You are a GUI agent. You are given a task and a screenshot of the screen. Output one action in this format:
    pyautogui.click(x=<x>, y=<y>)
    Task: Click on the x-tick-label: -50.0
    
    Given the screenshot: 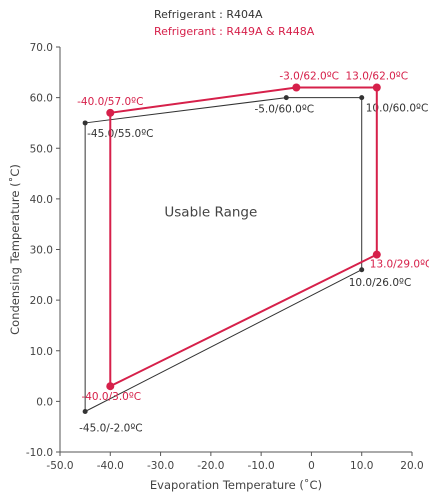 What is the action you would take?
    pyautogui.click(x=59, y=466)
    